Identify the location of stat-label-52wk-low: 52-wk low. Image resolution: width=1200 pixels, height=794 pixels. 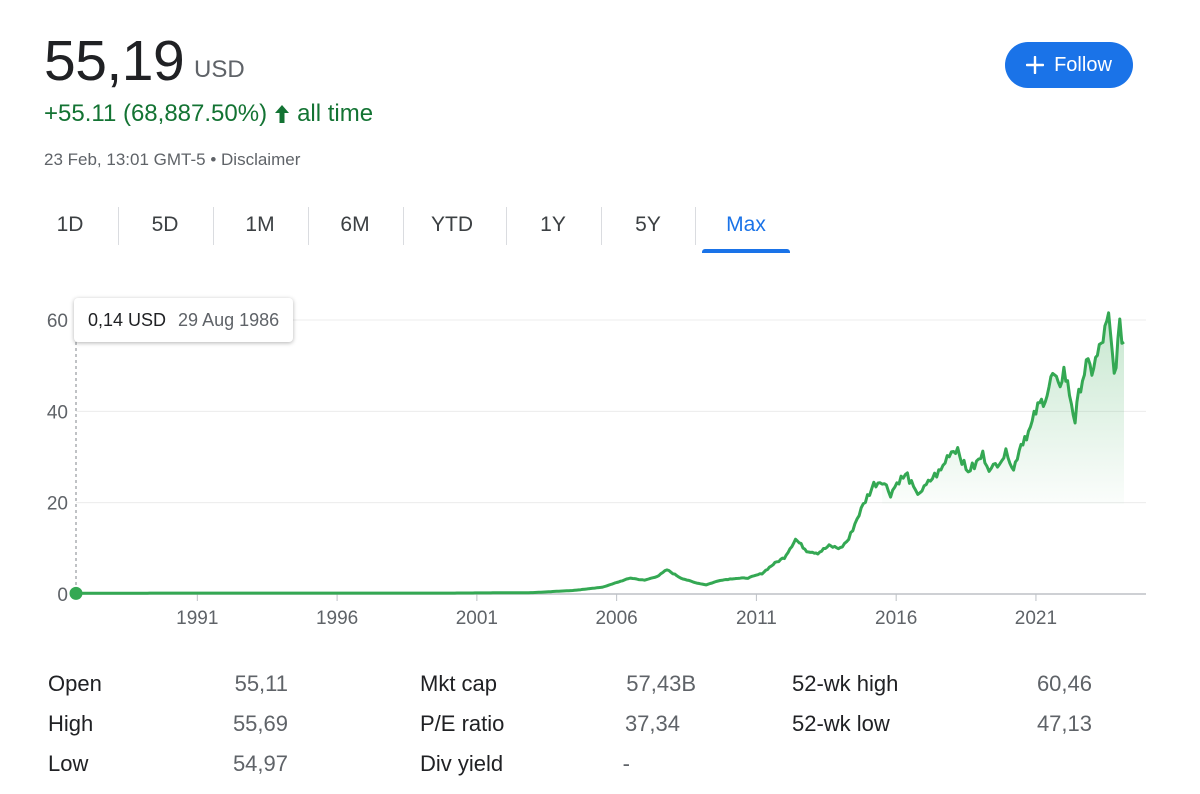
(841, 723).